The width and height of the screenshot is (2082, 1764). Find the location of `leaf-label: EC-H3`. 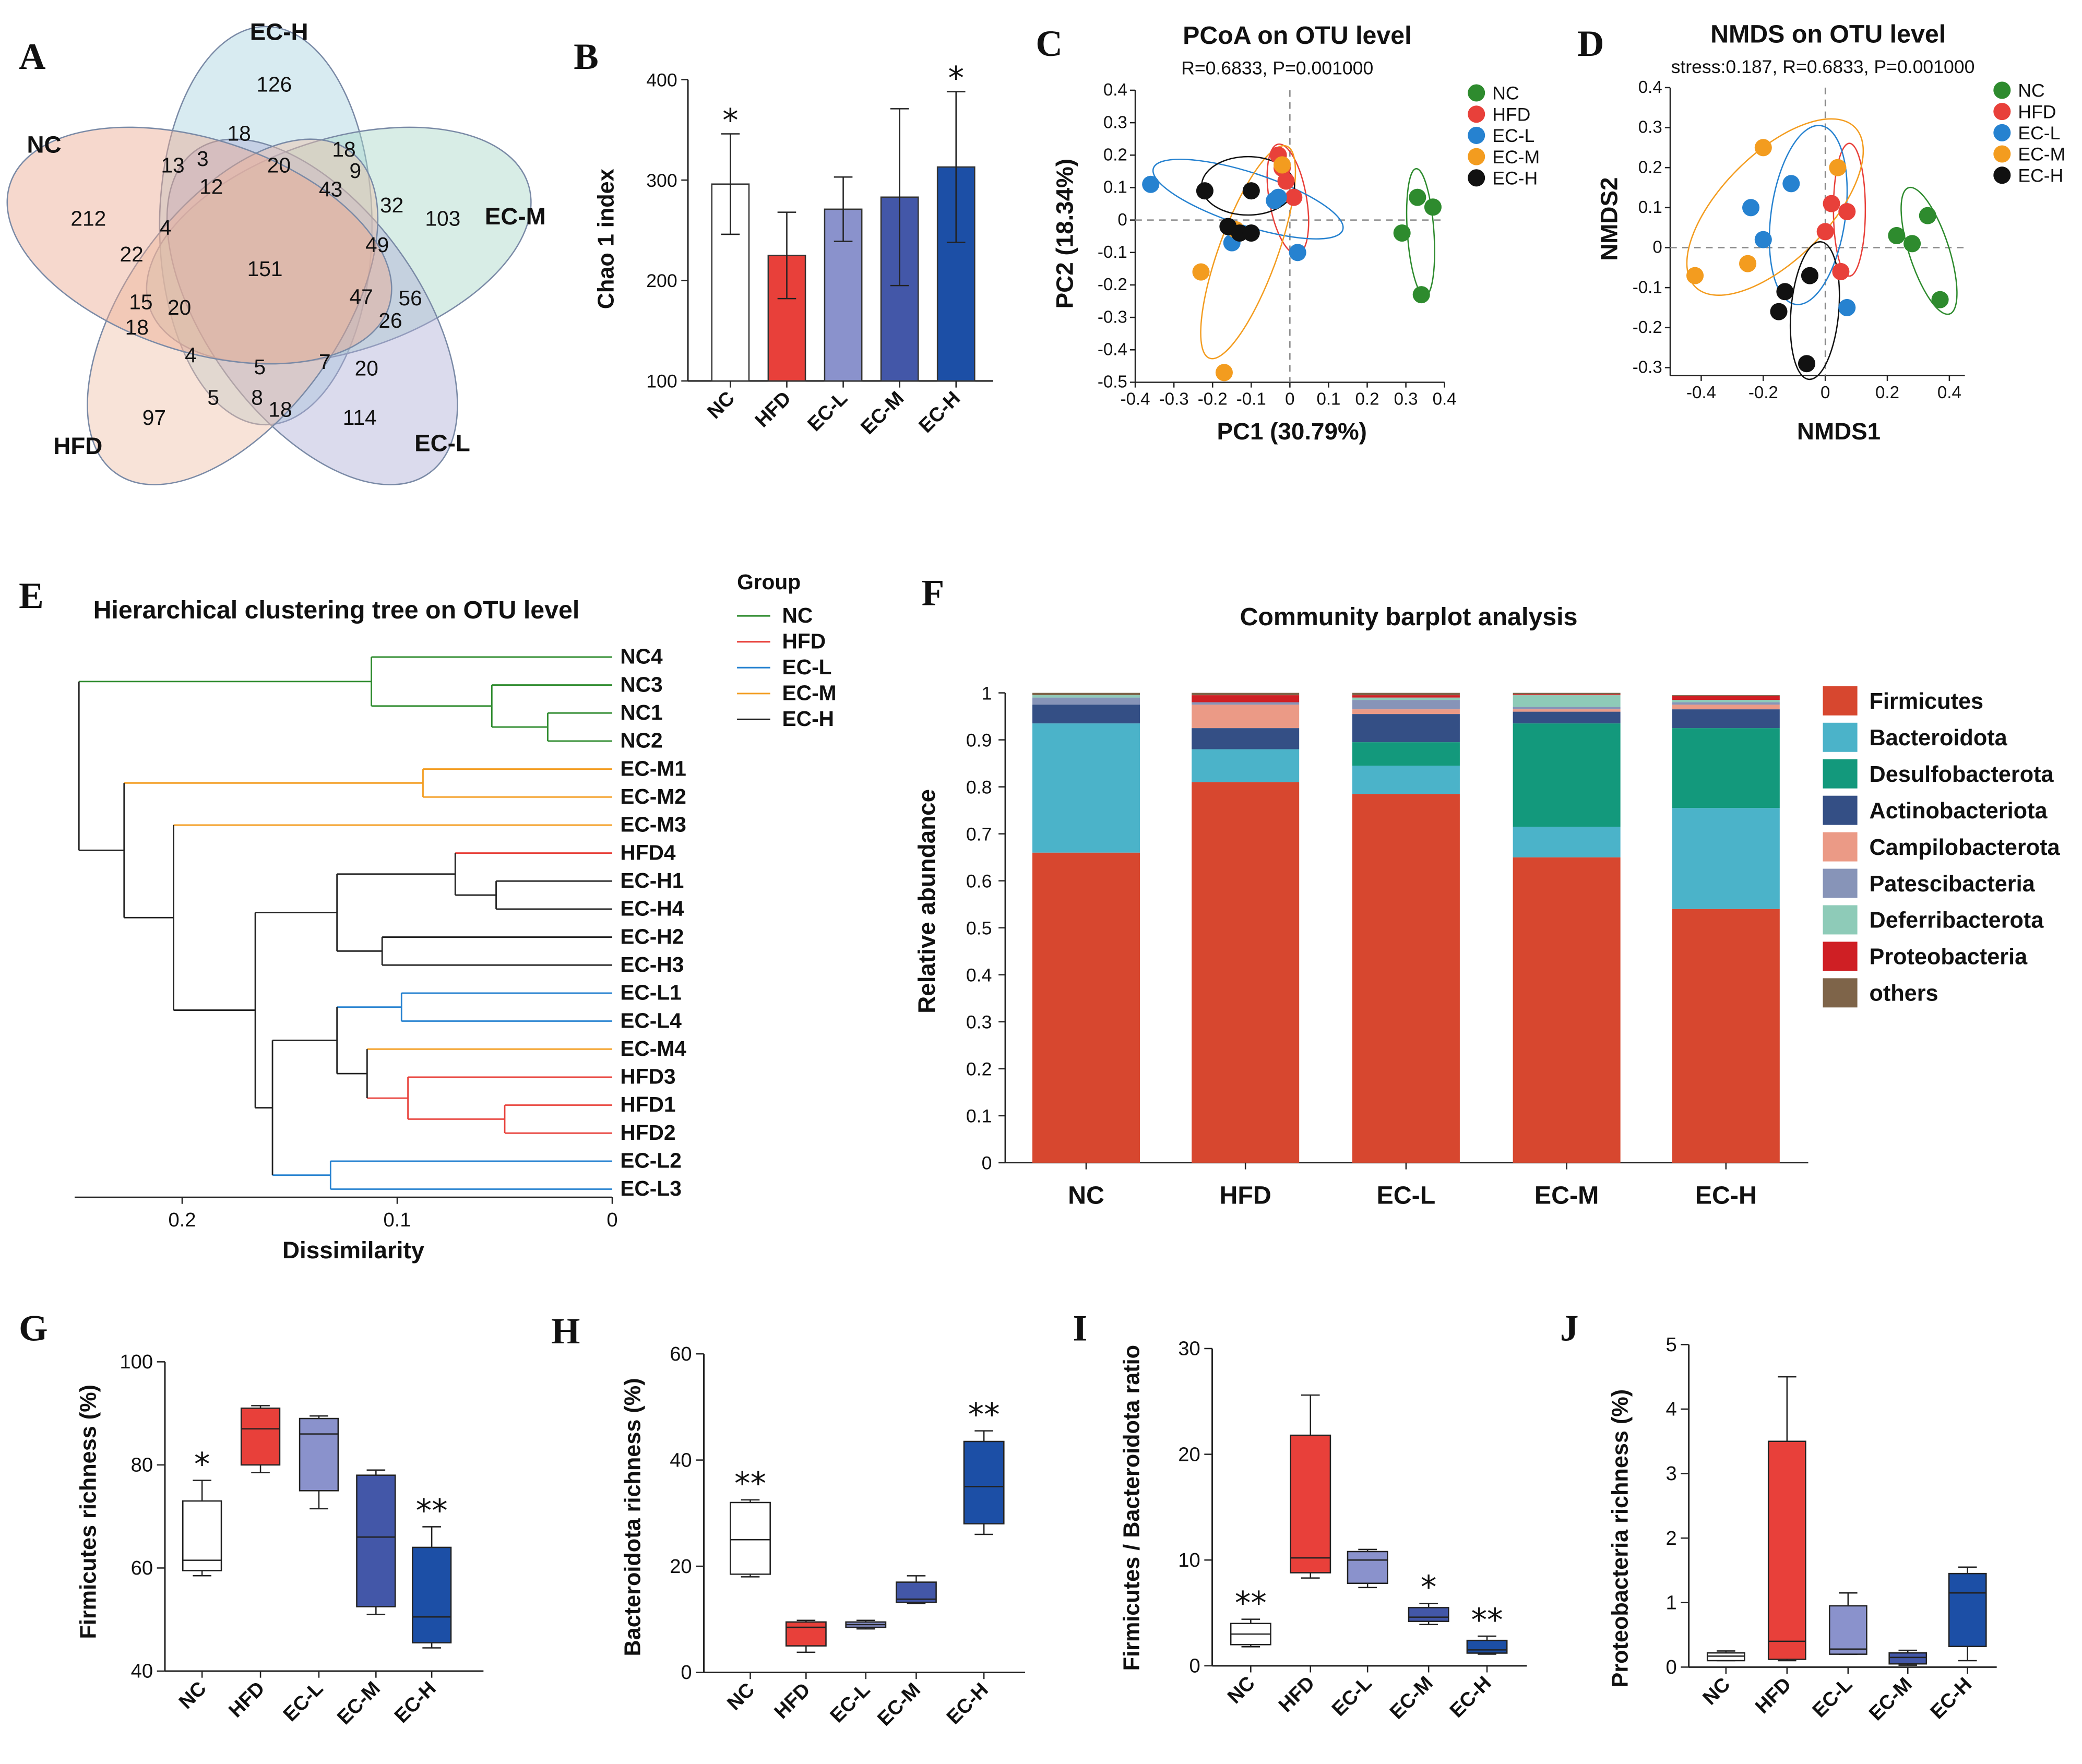

leaf-label: EC-H3 is located at coordinates (652, 964).